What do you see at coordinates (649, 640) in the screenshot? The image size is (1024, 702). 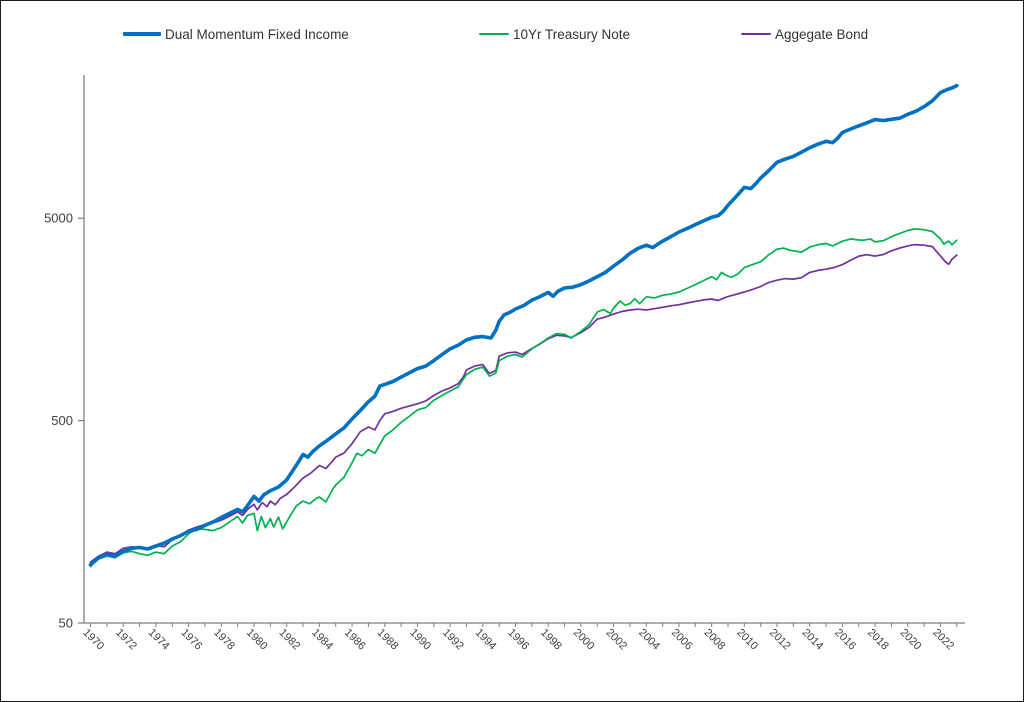 I see `x-tick-label-2004: 2004` at bounding box center [649, 640].